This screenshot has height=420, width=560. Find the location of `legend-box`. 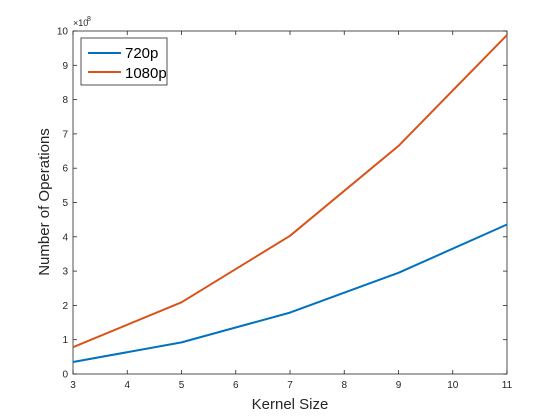

legend-box is located at coordinates (124, 61).